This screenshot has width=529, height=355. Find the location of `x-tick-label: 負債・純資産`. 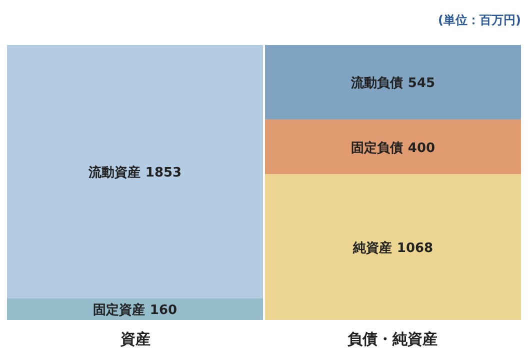

x-tick-label: 負債・純資産 is located at coordinates (393, 339).